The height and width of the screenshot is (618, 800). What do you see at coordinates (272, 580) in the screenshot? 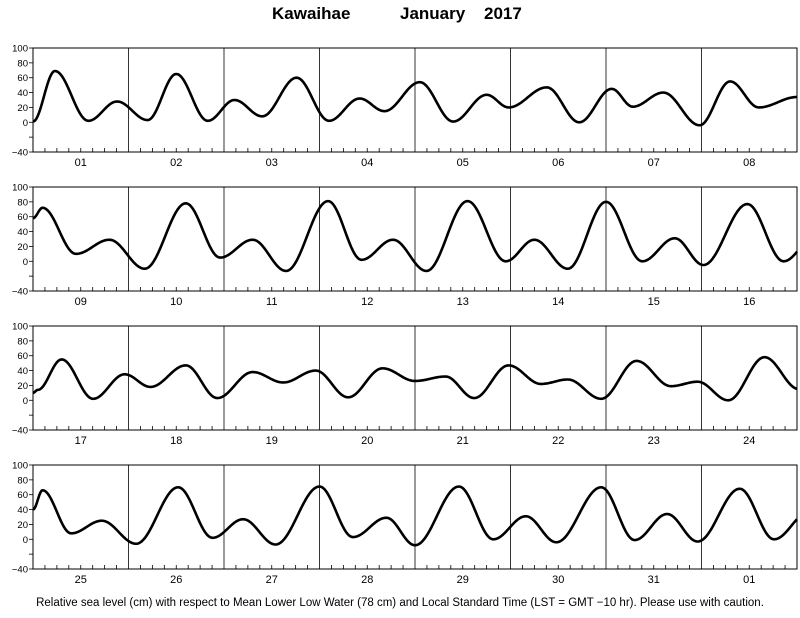
I see `day-label: 27` at bounding box center [272, 580].